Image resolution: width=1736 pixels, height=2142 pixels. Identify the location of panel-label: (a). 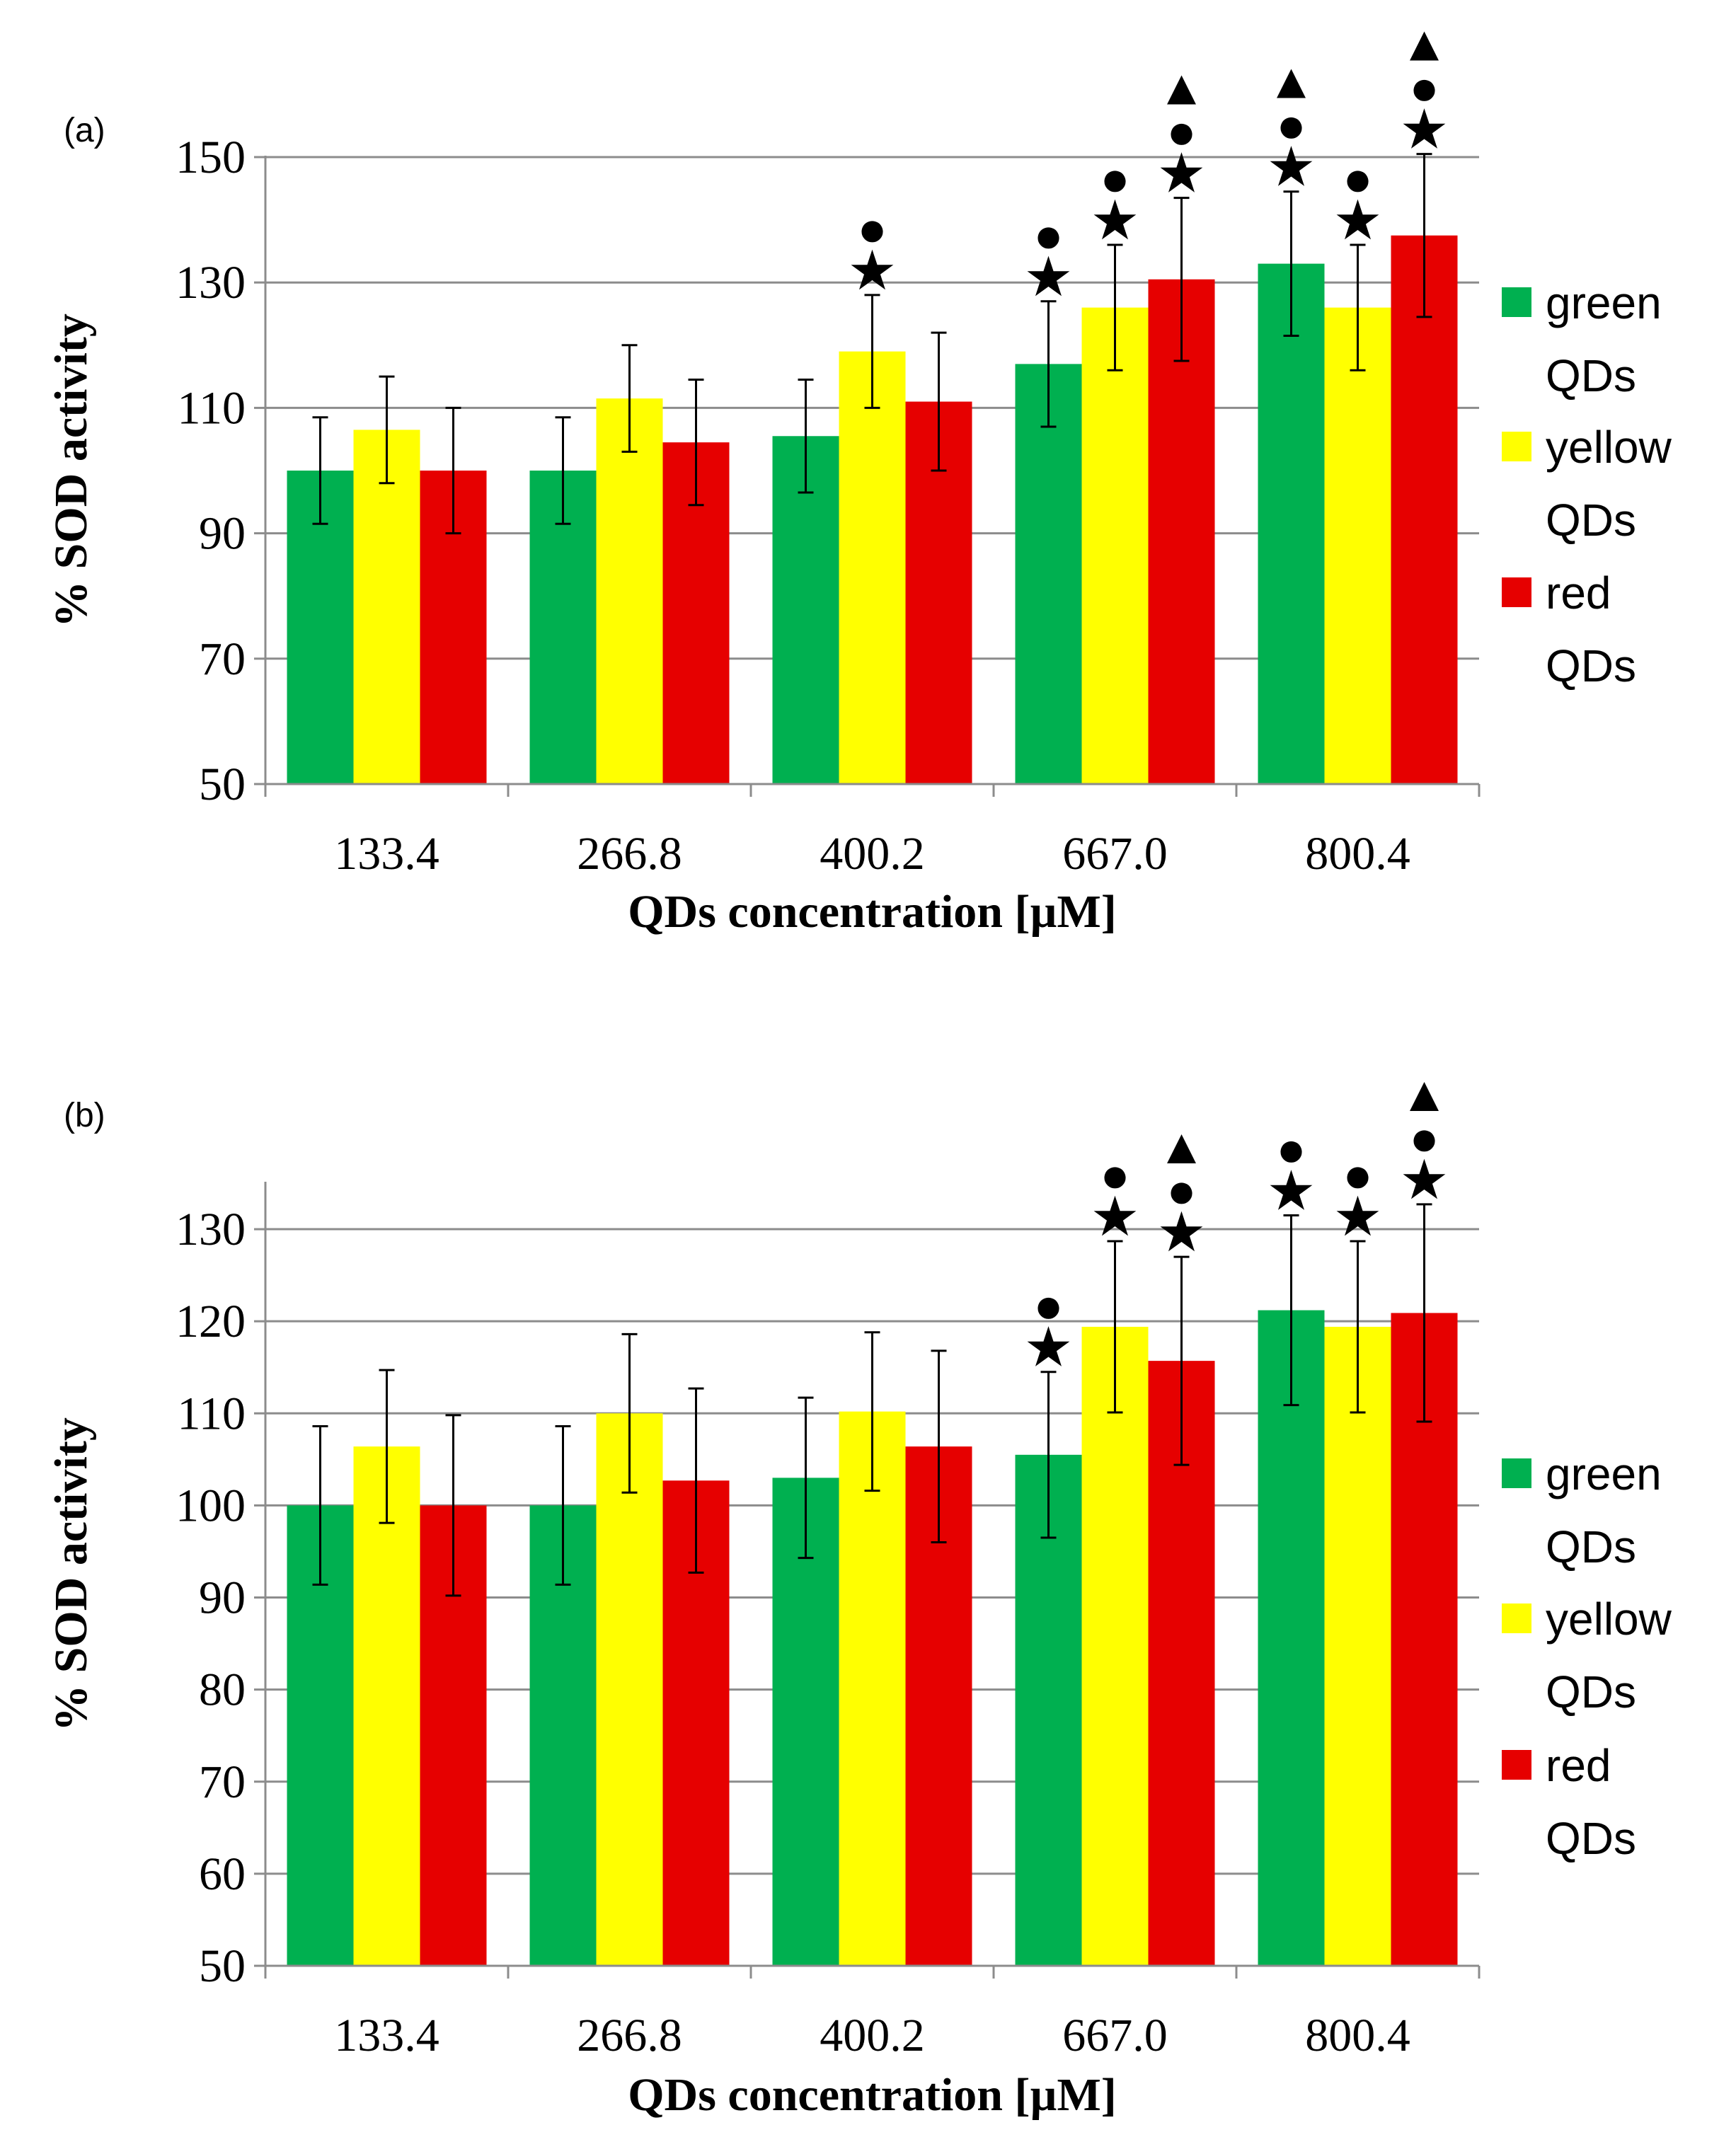
(84, 130).